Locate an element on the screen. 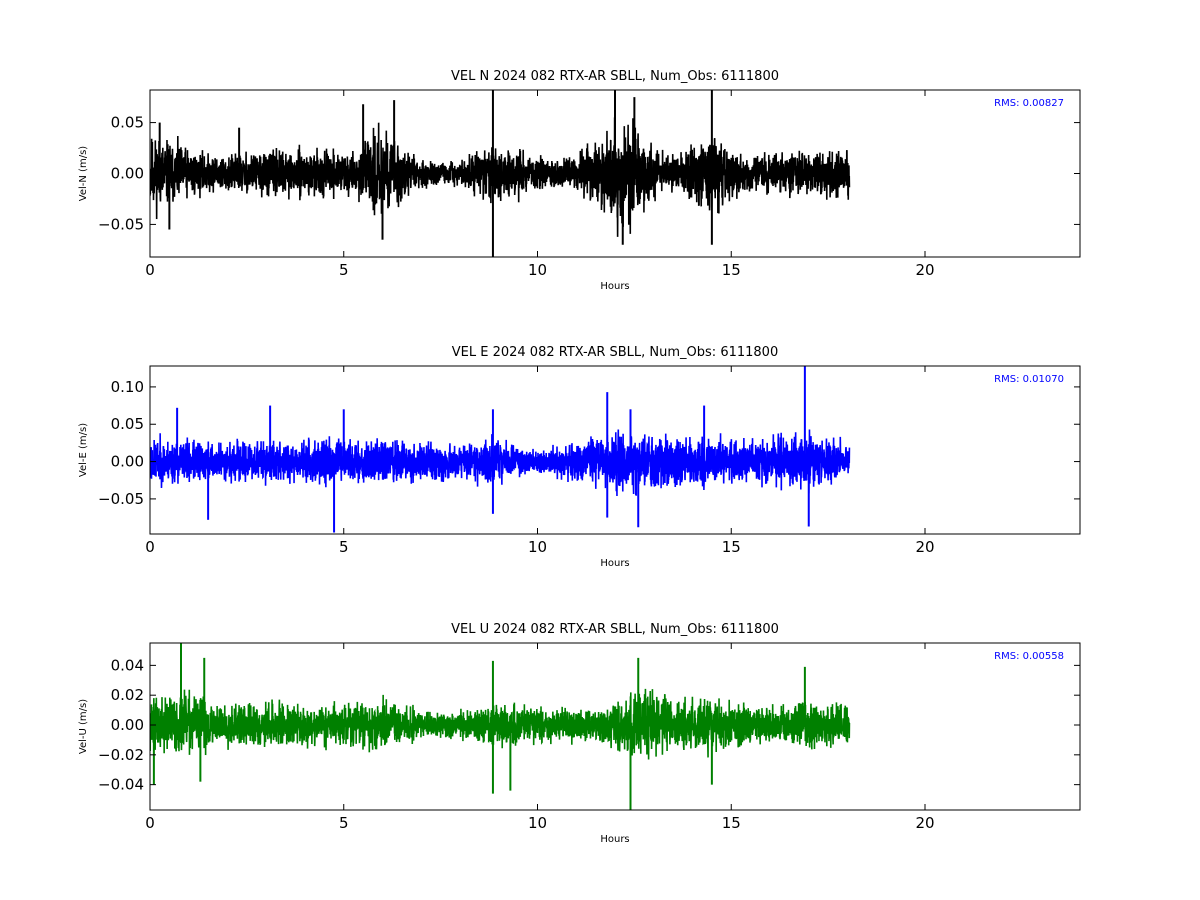 The width and height of the screenshot is (1200, 900). rms-annotation: RMS: 0.00558 is located at coordinates (1029, 656).